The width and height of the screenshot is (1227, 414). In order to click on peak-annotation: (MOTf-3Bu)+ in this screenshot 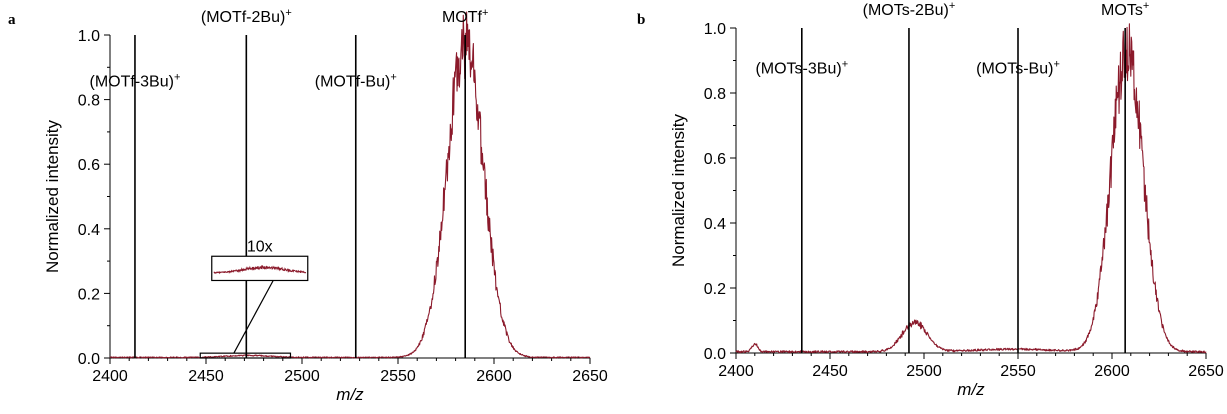, I will do `click(135, 81)`.